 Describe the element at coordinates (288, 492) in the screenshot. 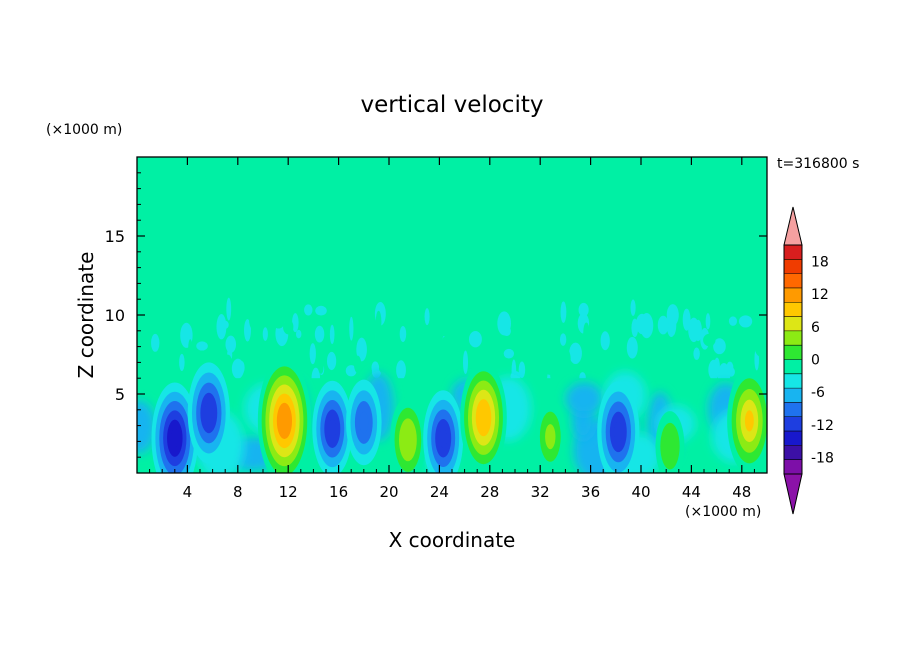

I see `x-tick-label: 12` at that location.